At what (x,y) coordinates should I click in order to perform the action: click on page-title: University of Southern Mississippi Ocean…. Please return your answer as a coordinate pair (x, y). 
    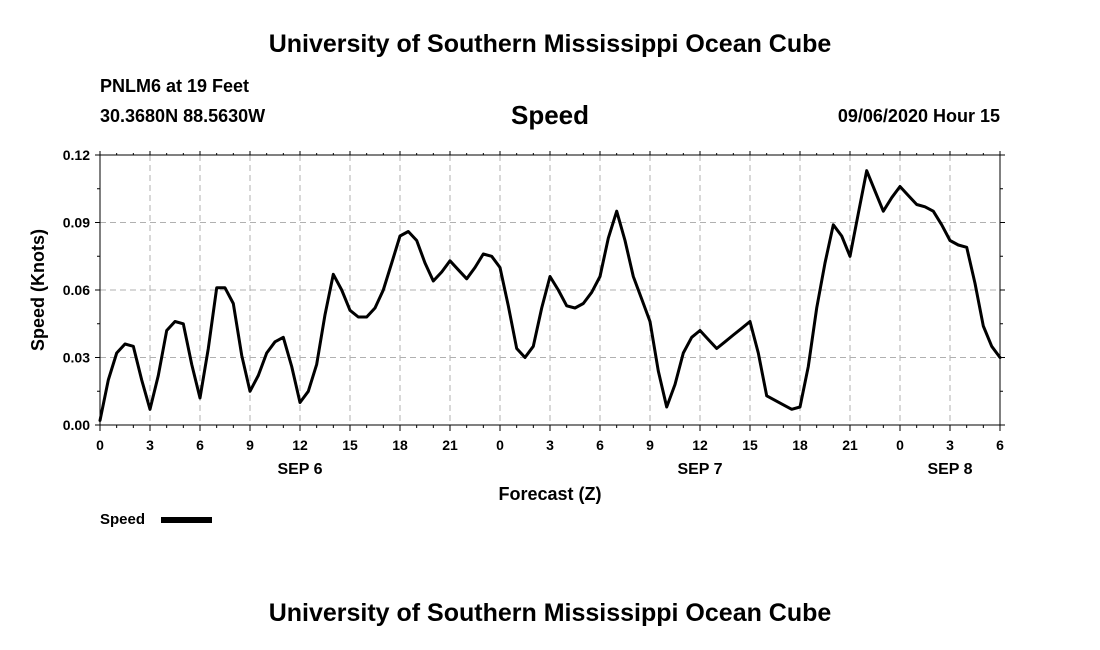
    Looking at the image, I should click on (550, 44).